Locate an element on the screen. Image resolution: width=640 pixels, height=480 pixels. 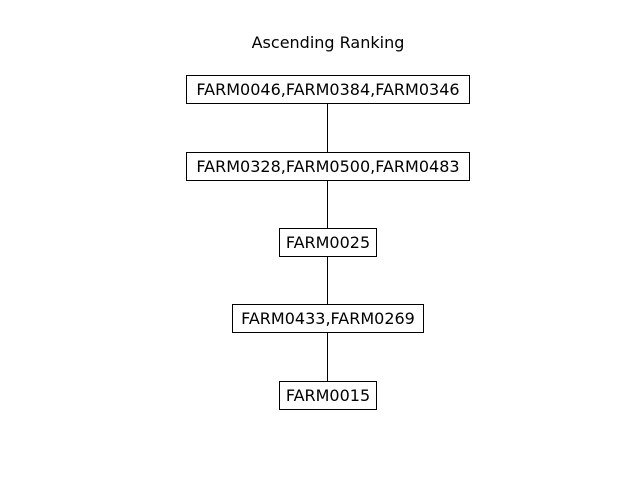
diagram-title: Ascending Ranking is located at coordinates (328, 42).